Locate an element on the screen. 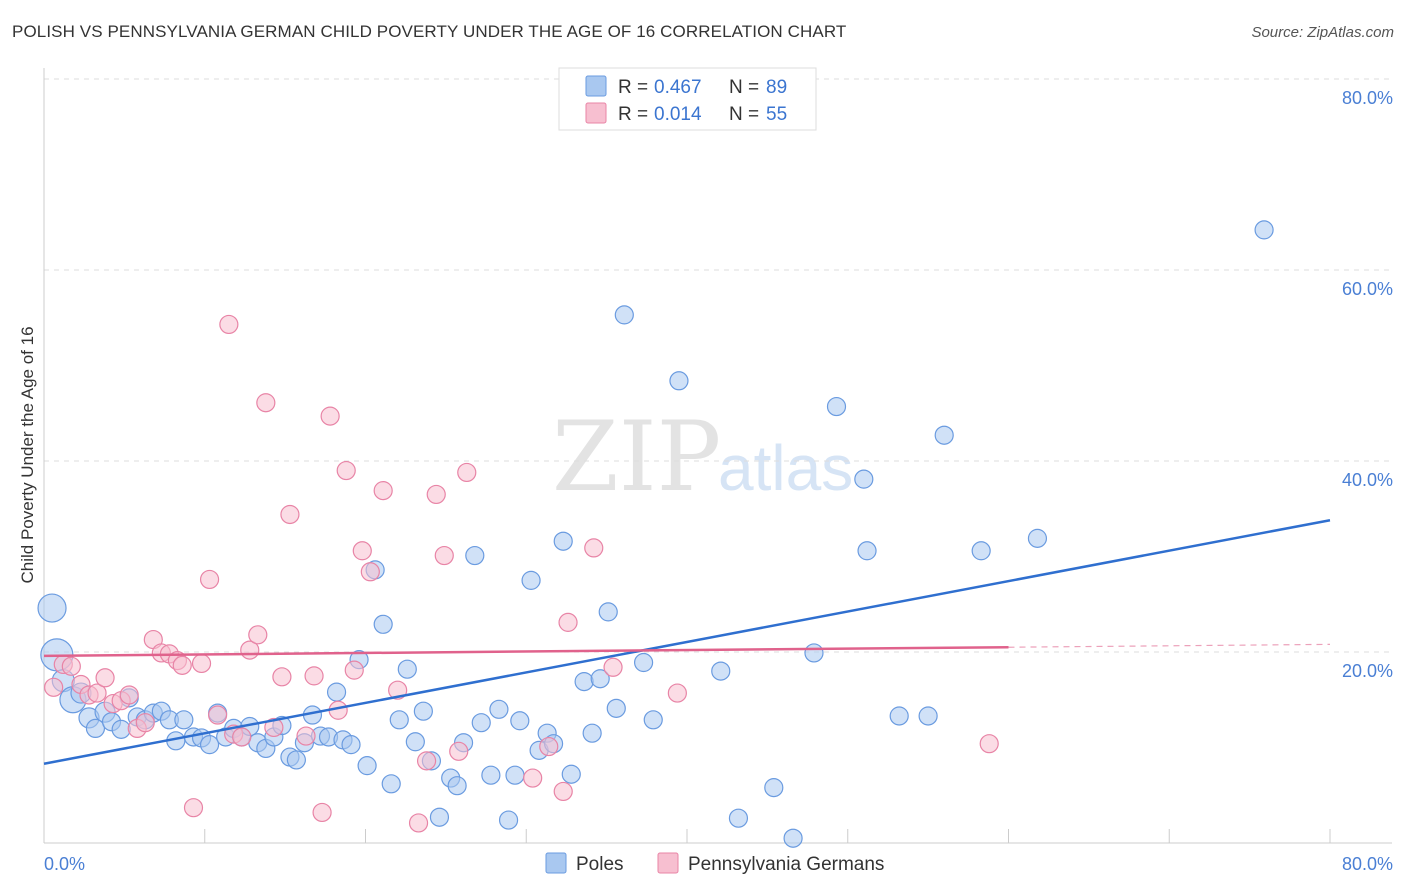 Image resolution: width=1406 pixels, height=892 pixels. y-tick-label: 60.0% is located at coordinates (1367, 289).